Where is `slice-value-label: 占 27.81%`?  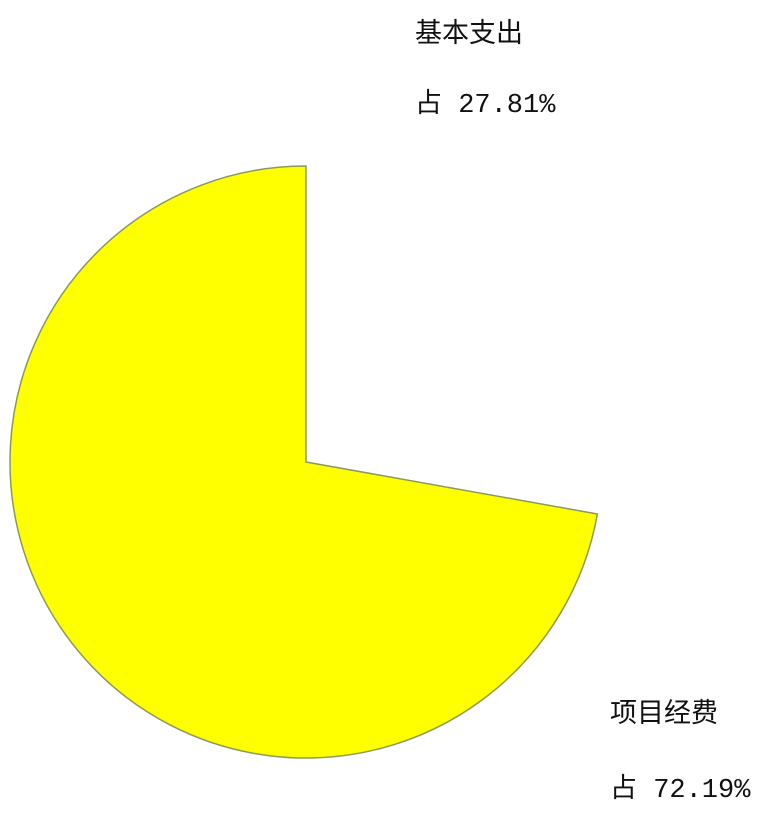 slice-value-label: 占 27.81% is located at coordinates (485, 104).